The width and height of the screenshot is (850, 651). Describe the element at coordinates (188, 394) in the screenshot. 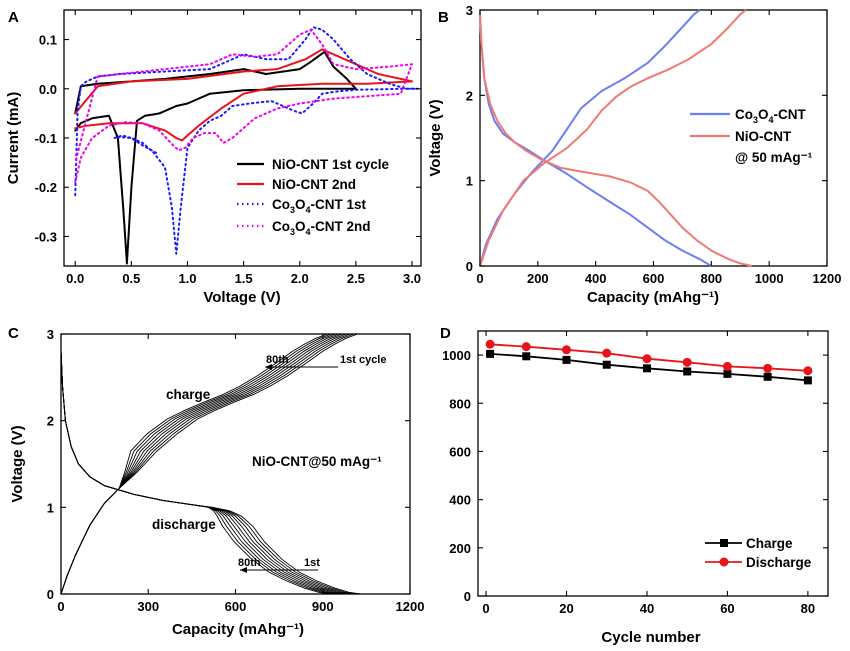

I see `panel-c-charge-label: charge` at that location.